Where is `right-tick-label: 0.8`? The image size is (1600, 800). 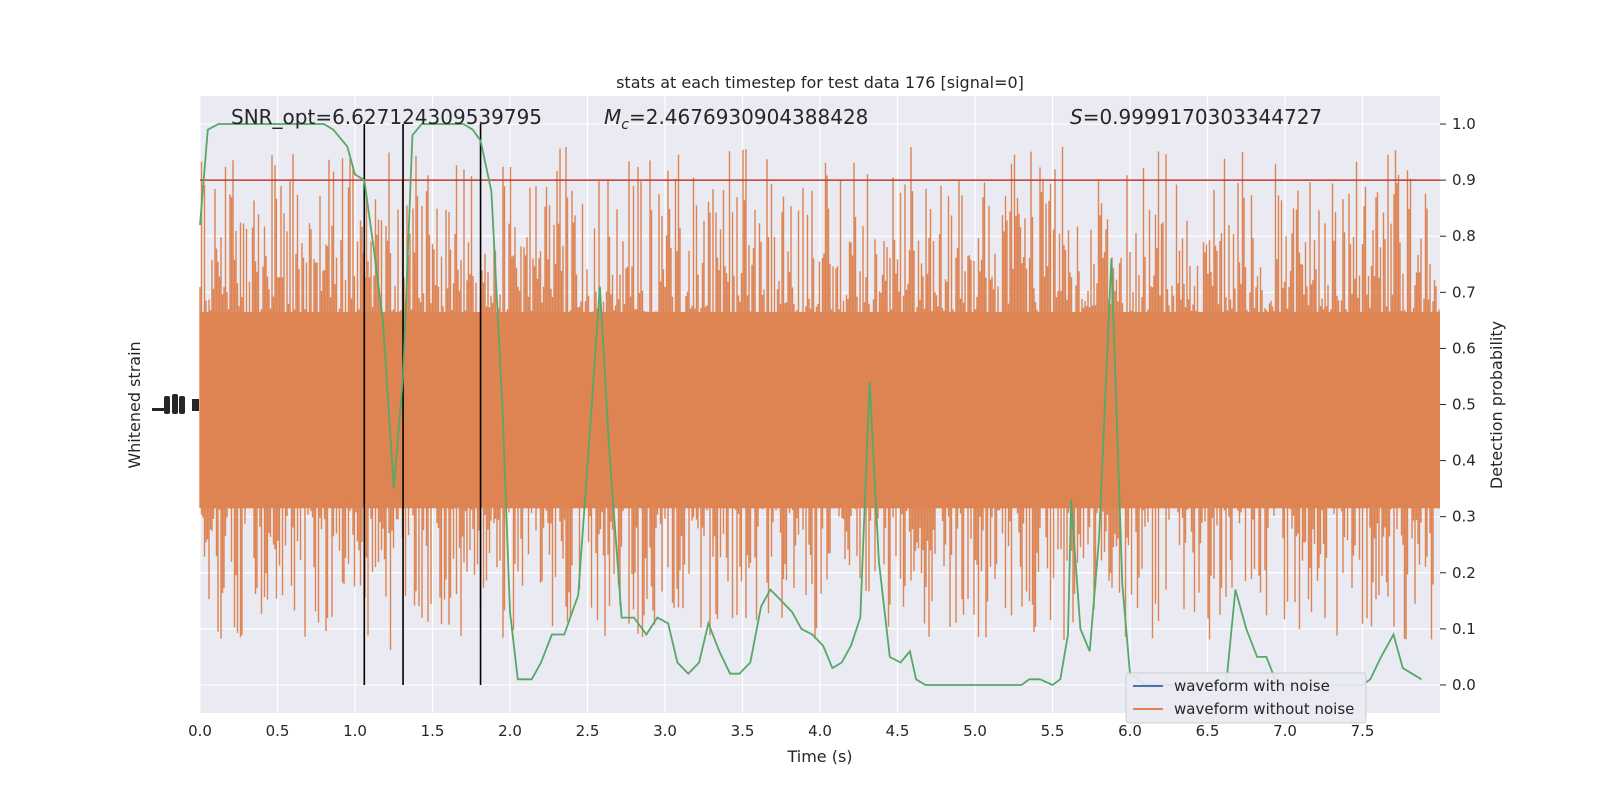
right-tick-label: 0.8 is located at coordinates (1464, 236).